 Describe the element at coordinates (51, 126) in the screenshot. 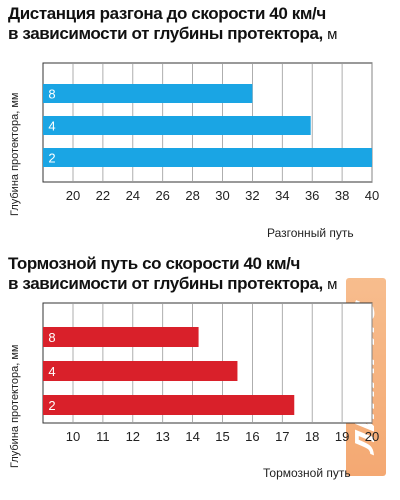

I see `chart1-bar-category-label: 4` at that location.